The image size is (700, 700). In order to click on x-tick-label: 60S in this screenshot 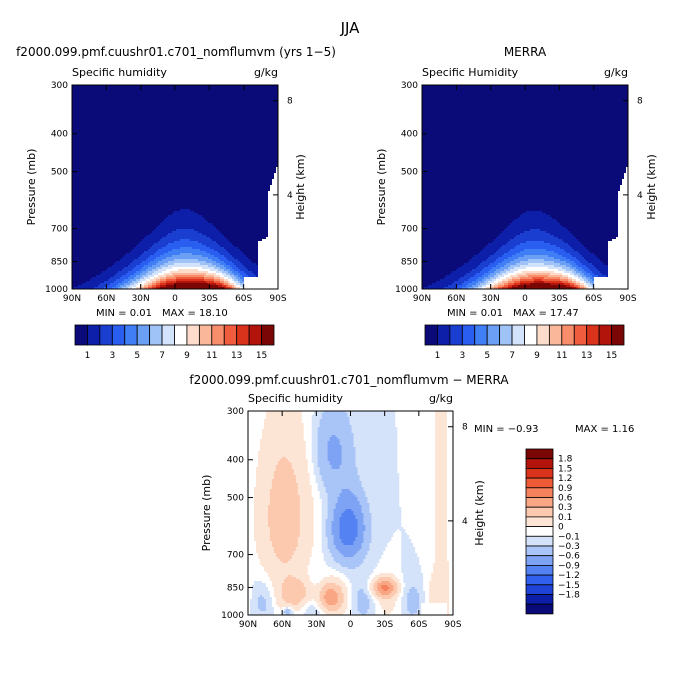, I will do `click(593, 299)`.